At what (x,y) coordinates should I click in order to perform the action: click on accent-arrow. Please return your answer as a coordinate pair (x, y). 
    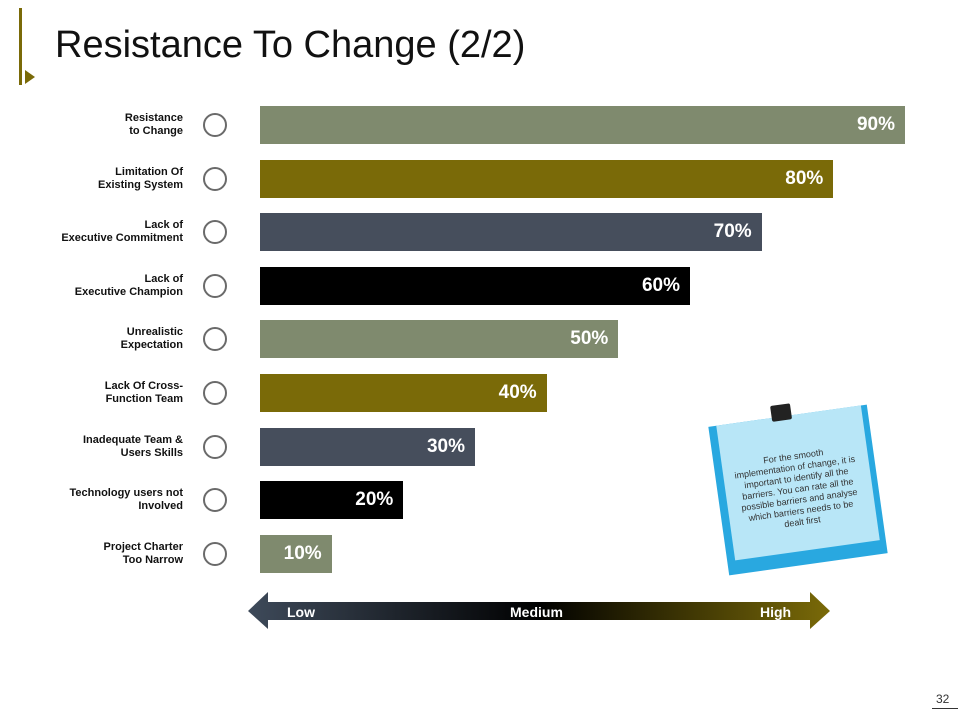
    Looking at the image, I should click on (30, 77).